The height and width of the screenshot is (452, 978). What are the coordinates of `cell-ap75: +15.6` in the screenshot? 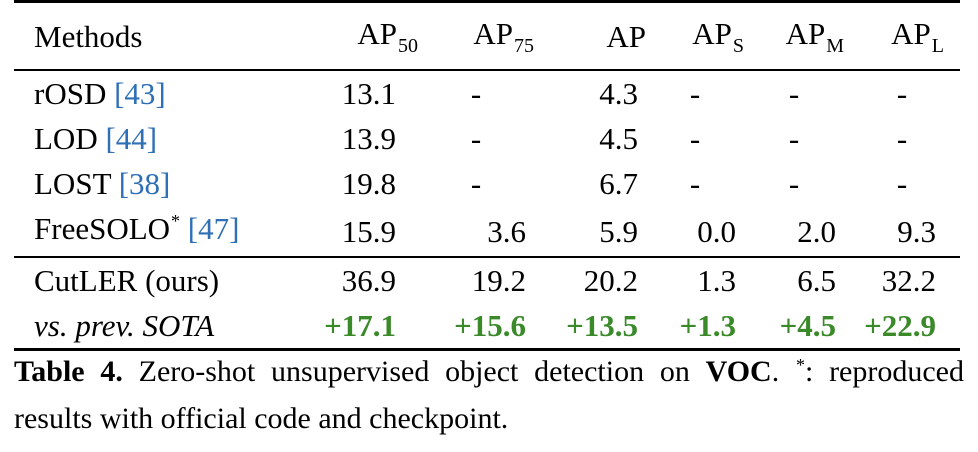 It's located at (490, 325).